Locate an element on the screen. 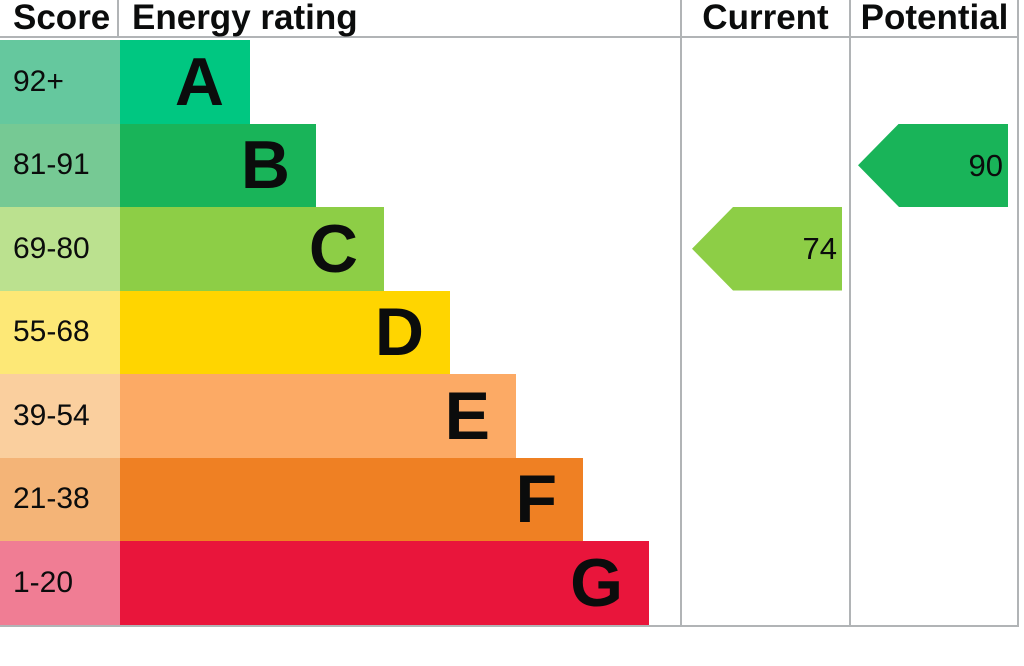 This screenshot has height=666, width=1024. band-letter-e: E is located at coordinates (467, 415).